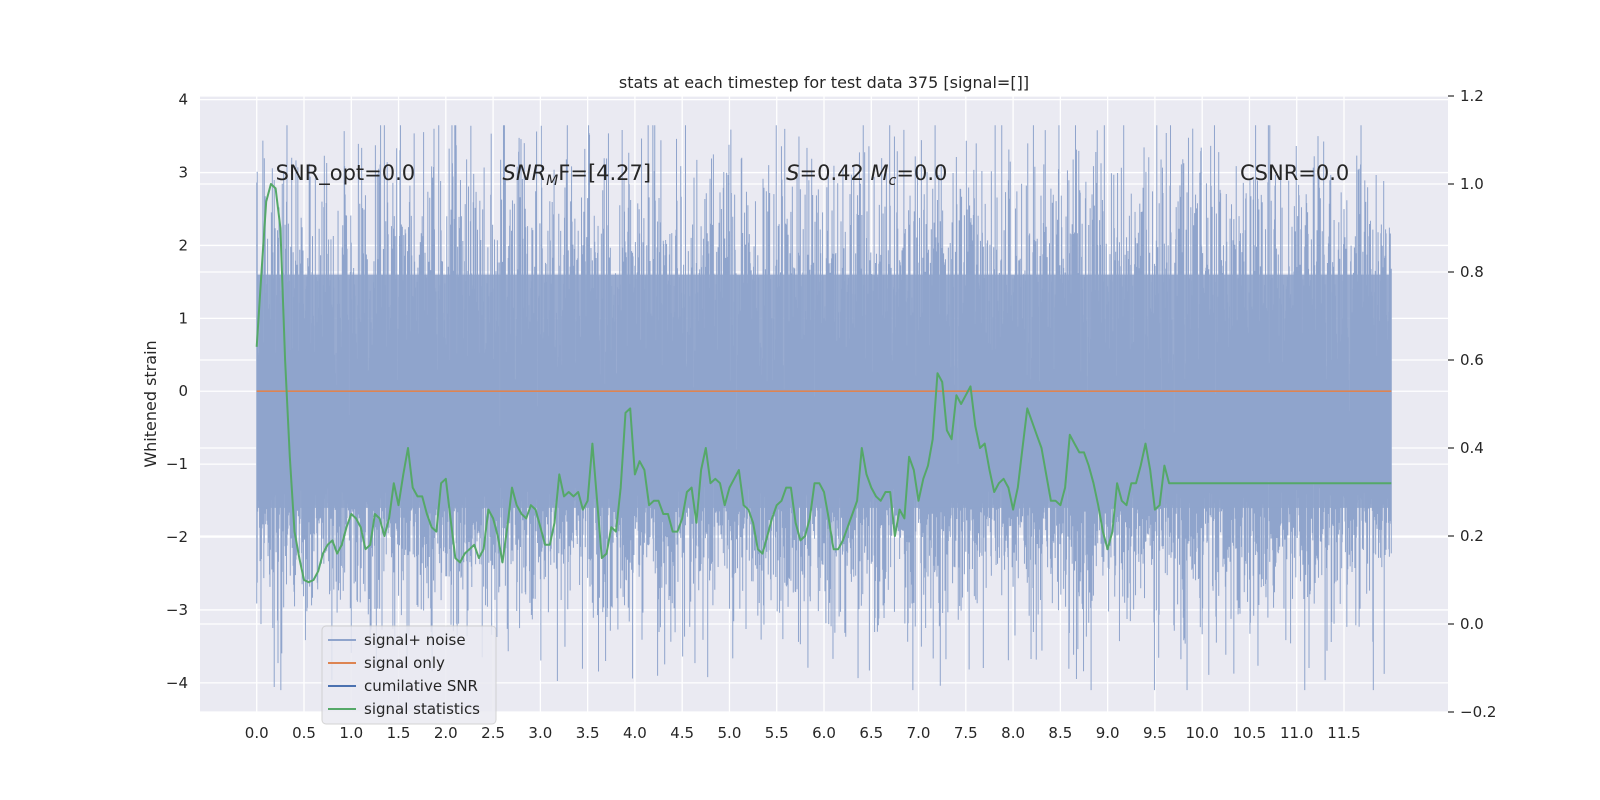  I want to click on legend-label: signal only, so click(404, 663).